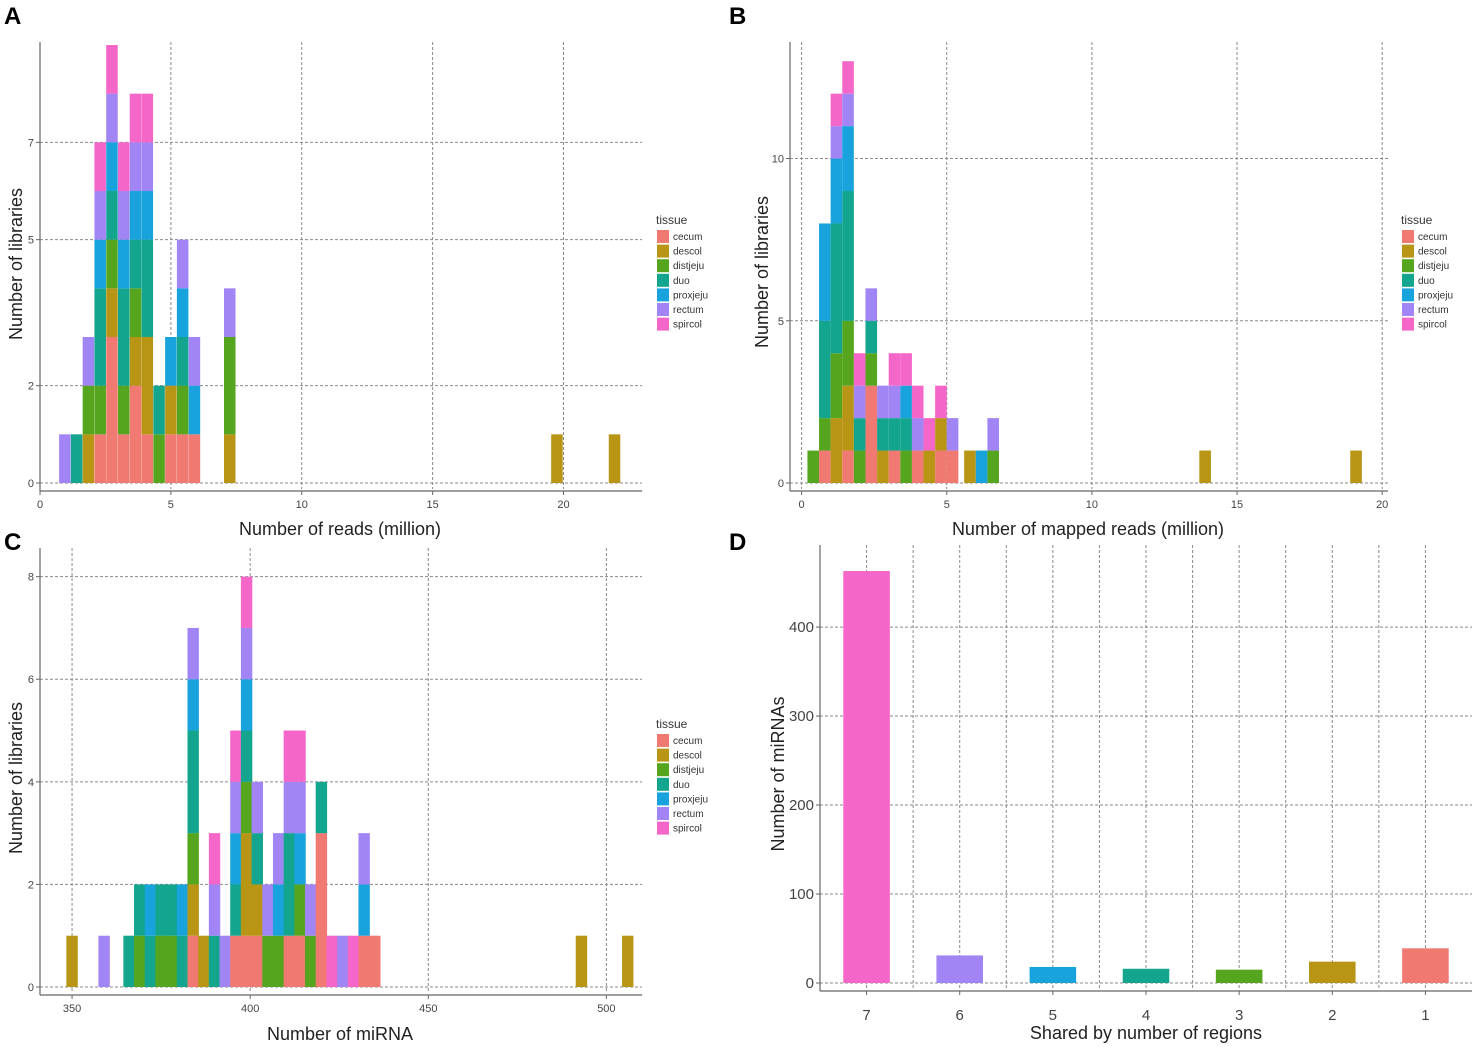 This screenshot has height=1047, width=1477. I want to click on y-tick-label: 400, so click(801, 627).